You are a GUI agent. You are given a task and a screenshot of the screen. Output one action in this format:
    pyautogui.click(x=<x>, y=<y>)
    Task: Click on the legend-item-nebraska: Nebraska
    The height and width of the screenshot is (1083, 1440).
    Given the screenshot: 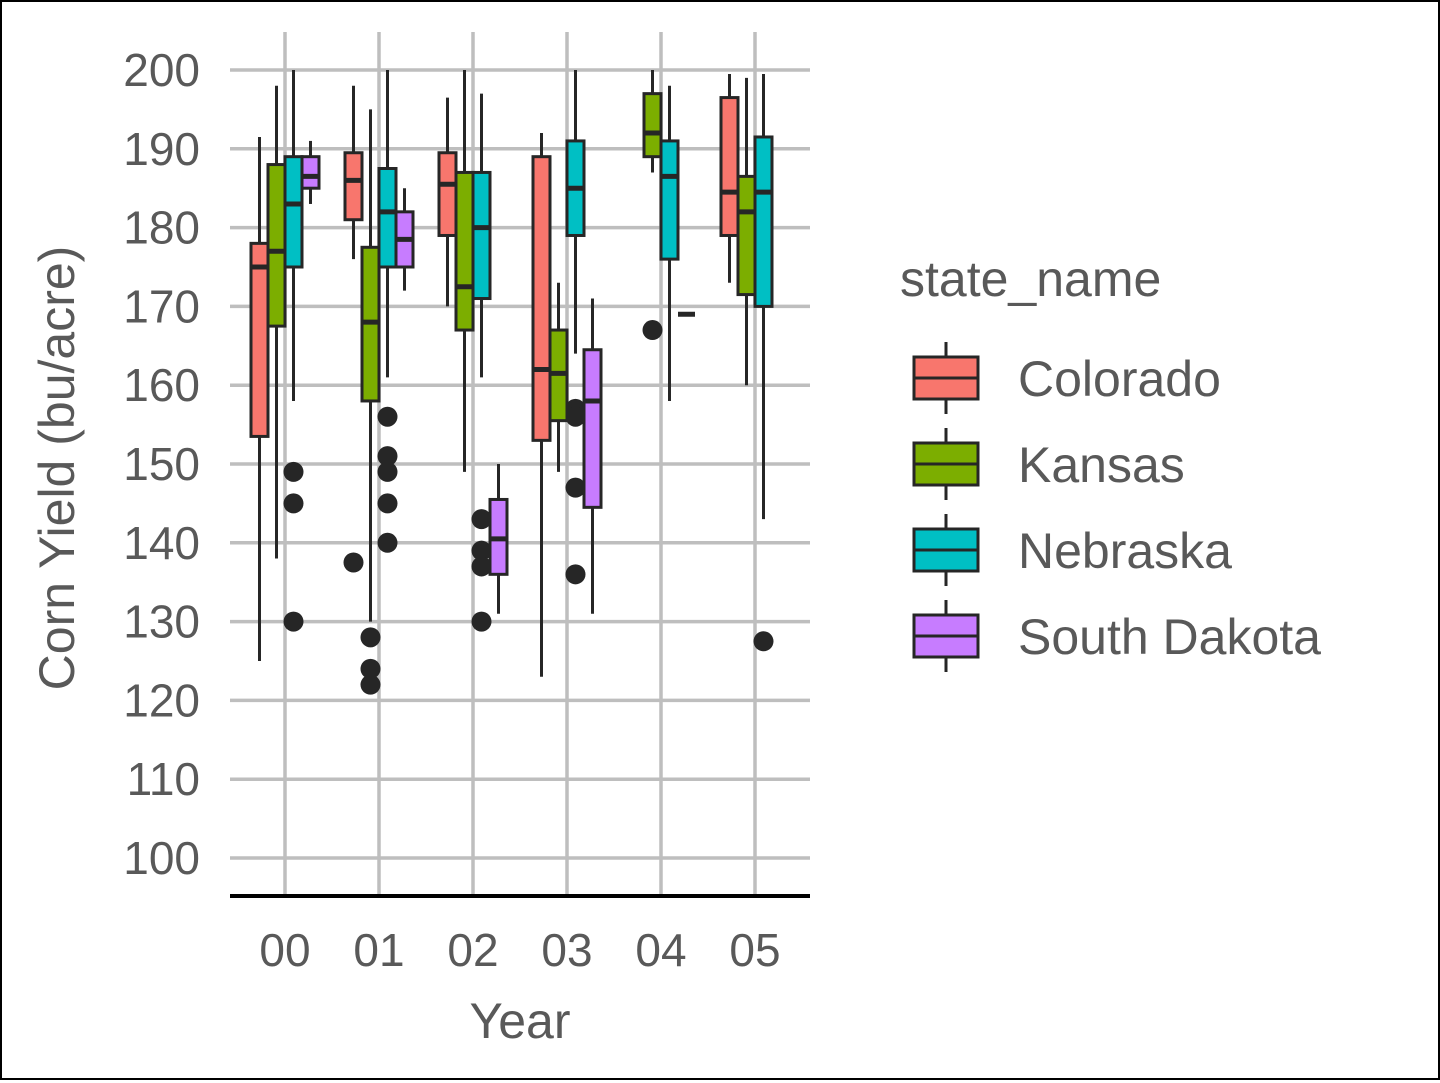 What is the action you would take?
    pyautogui.click(x=1072, y=550)
    